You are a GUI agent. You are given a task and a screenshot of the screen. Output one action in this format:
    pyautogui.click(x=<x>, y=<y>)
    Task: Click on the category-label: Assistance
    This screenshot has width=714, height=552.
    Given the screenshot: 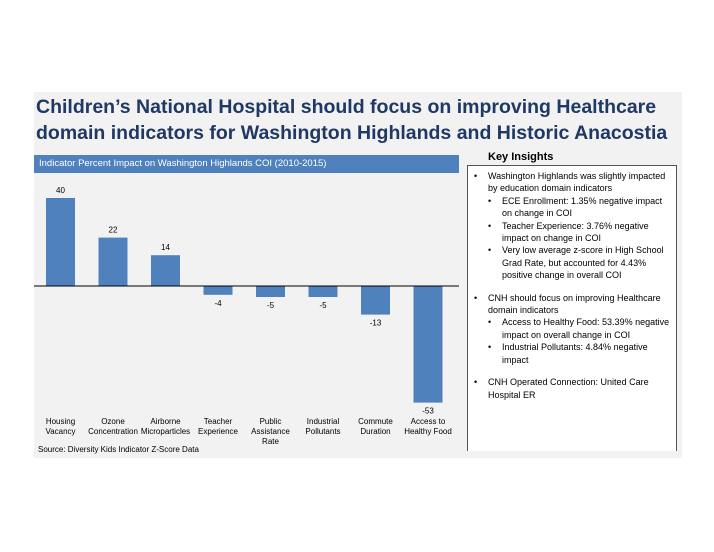 What is the action you would take?
    pyautogui.click(x=270, y=431)
    